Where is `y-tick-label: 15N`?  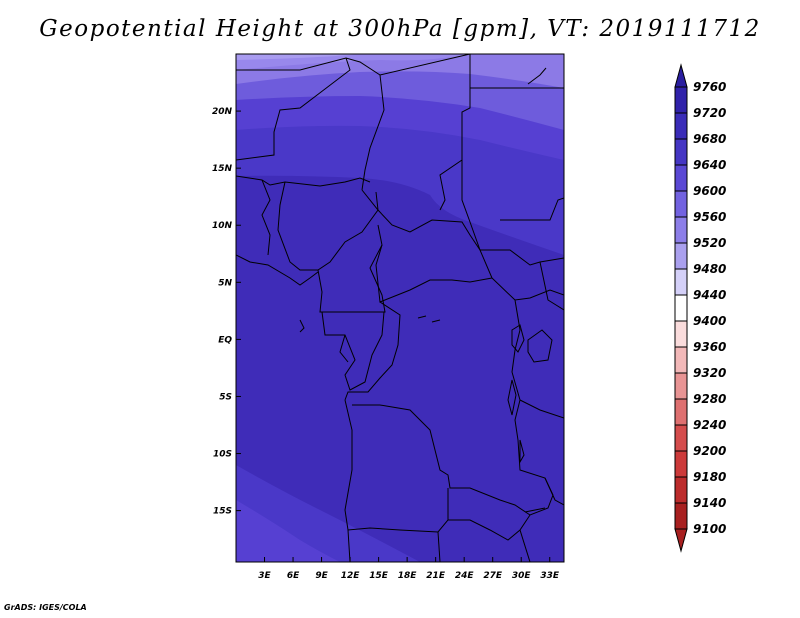 y-tick-label: 15N is located at coordinates (222, 169).